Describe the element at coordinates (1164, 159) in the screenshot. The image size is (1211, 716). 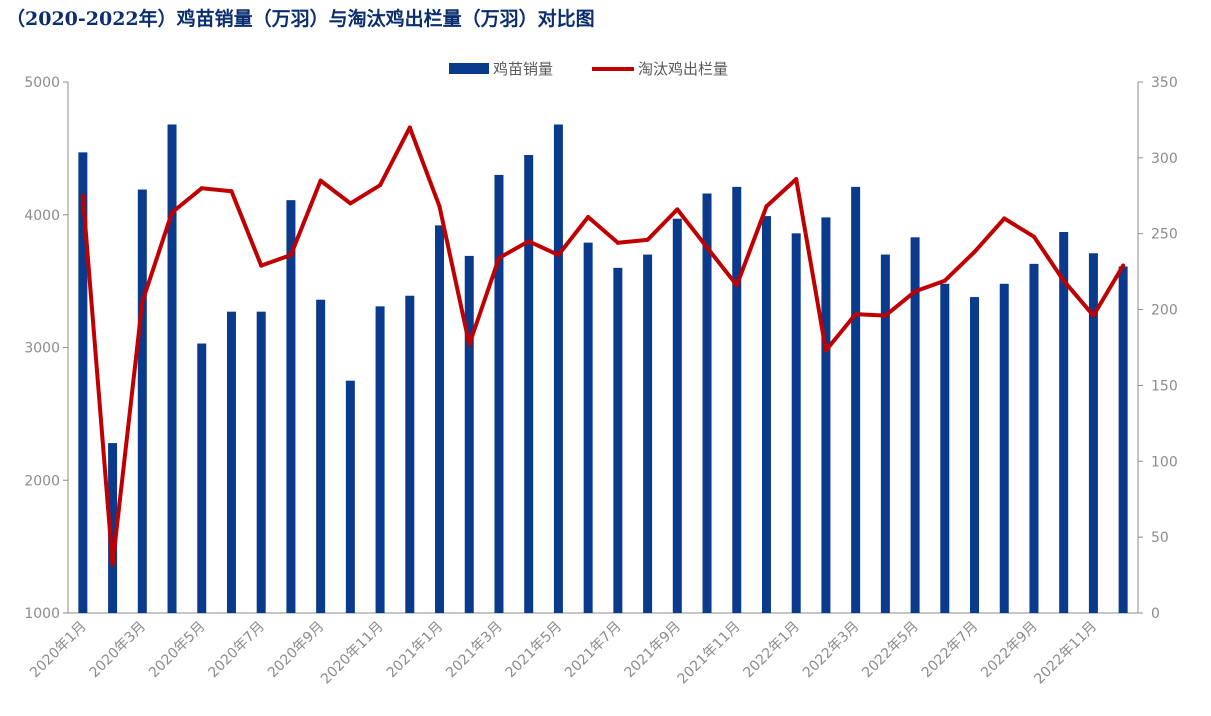
I see `right-axis-tick-label: 300` at that location.